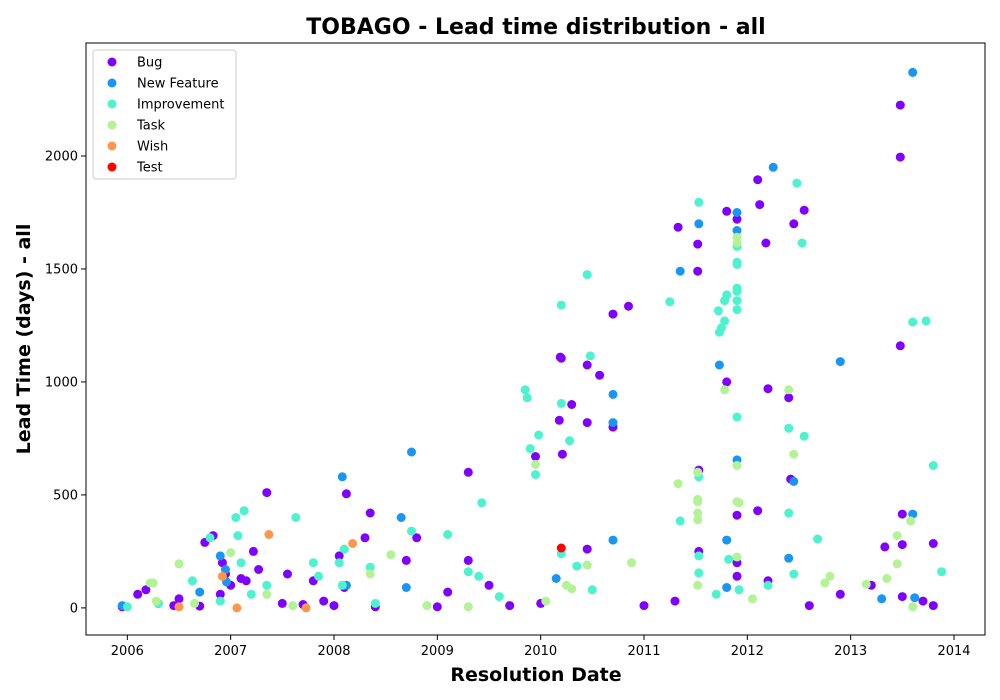  I want to click on legend-item: Wish, so click(137, 147).